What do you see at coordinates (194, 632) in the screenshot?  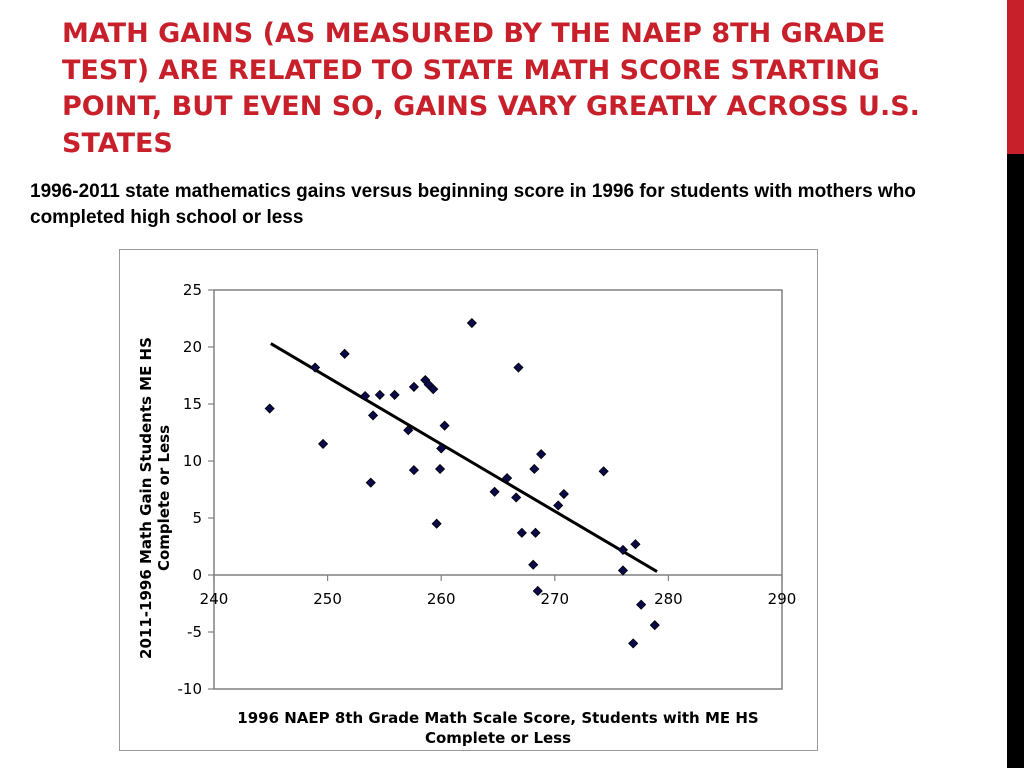 I see `y-tick-label: -5` at bounding box center [194, 632].